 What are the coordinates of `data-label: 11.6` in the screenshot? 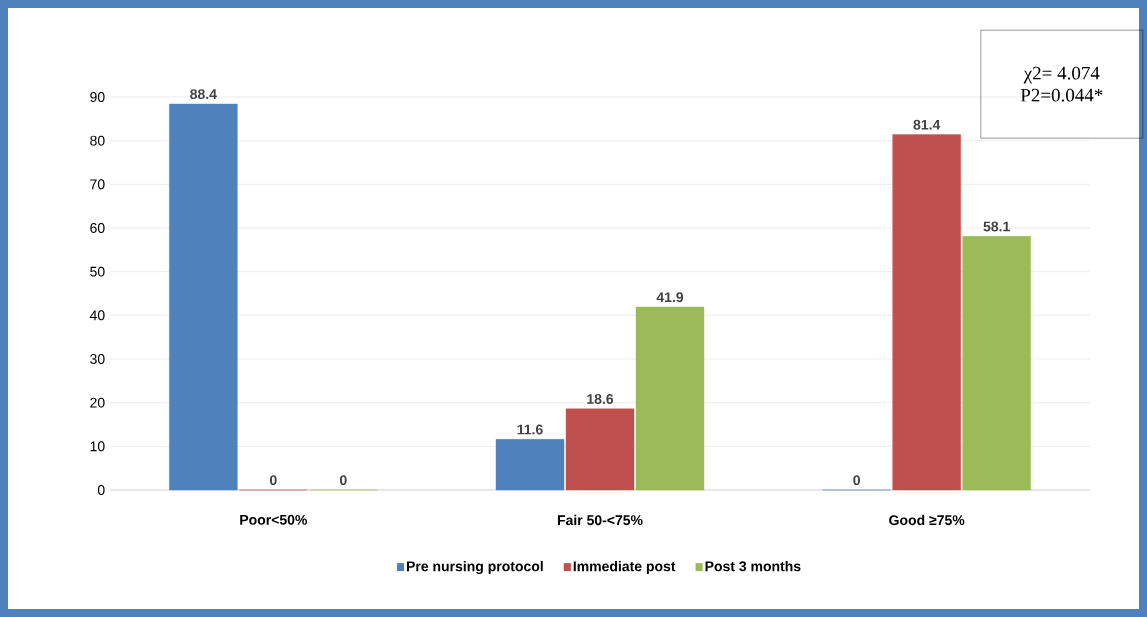 It's located at (530, 429).